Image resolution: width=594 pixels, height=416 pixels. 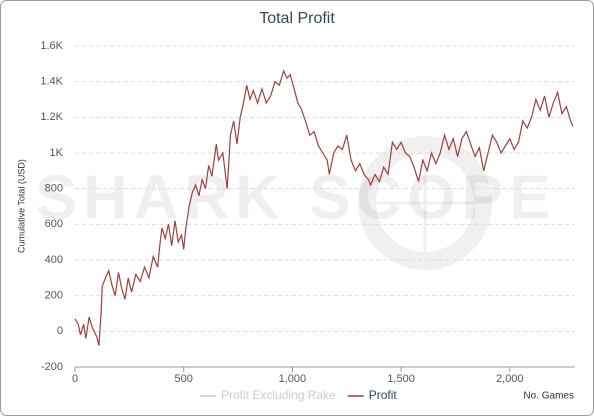 What do you see at coordinates (54, 296) in the screenshot?
I see `y-tick-label: 200` at bounding box center [54, 296].